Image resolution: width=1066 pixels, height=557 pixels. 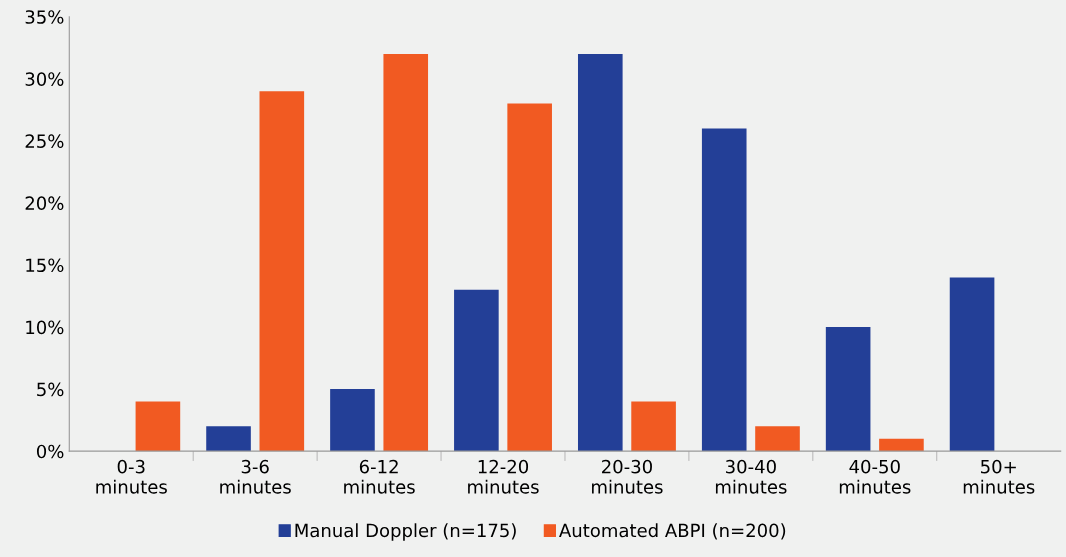 I want to click on y-tick-label: 0%, so click(x=50, y=451).